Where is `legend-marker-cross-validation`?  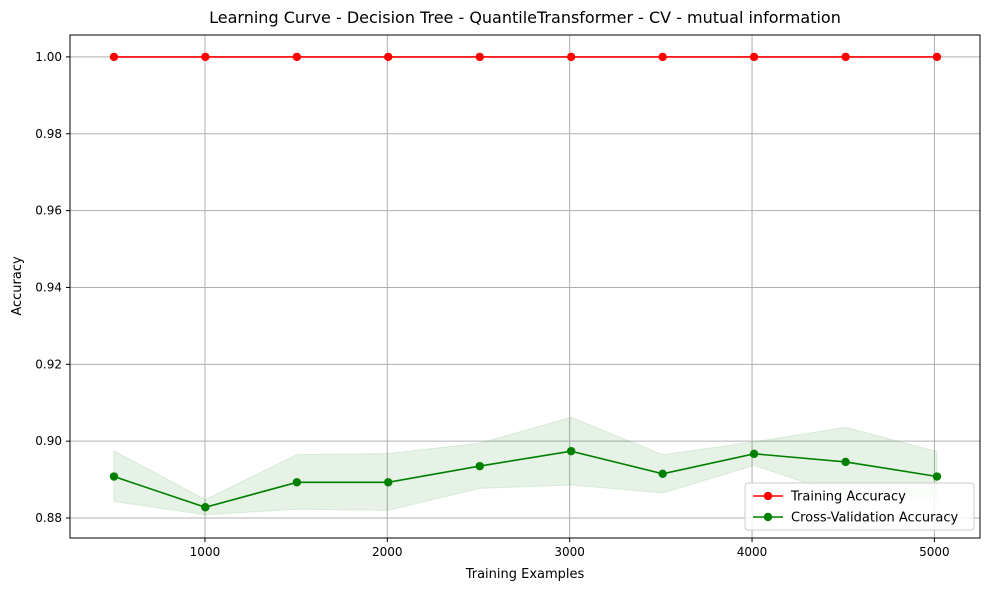
legend-marker-cross-validation is located at coordinates (768, 517).